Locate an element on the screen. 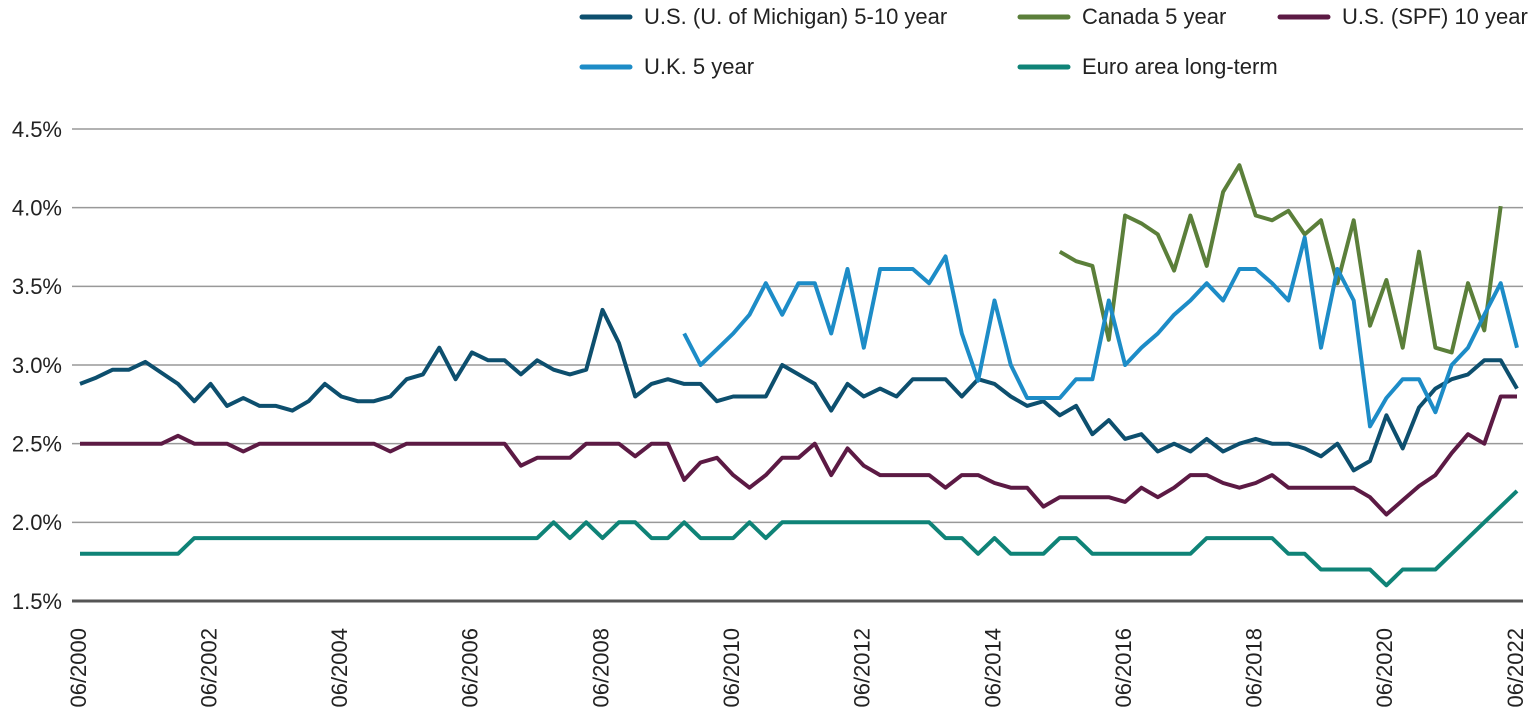  y-tick-label: 4.0% is located at coordinates (37, 207).